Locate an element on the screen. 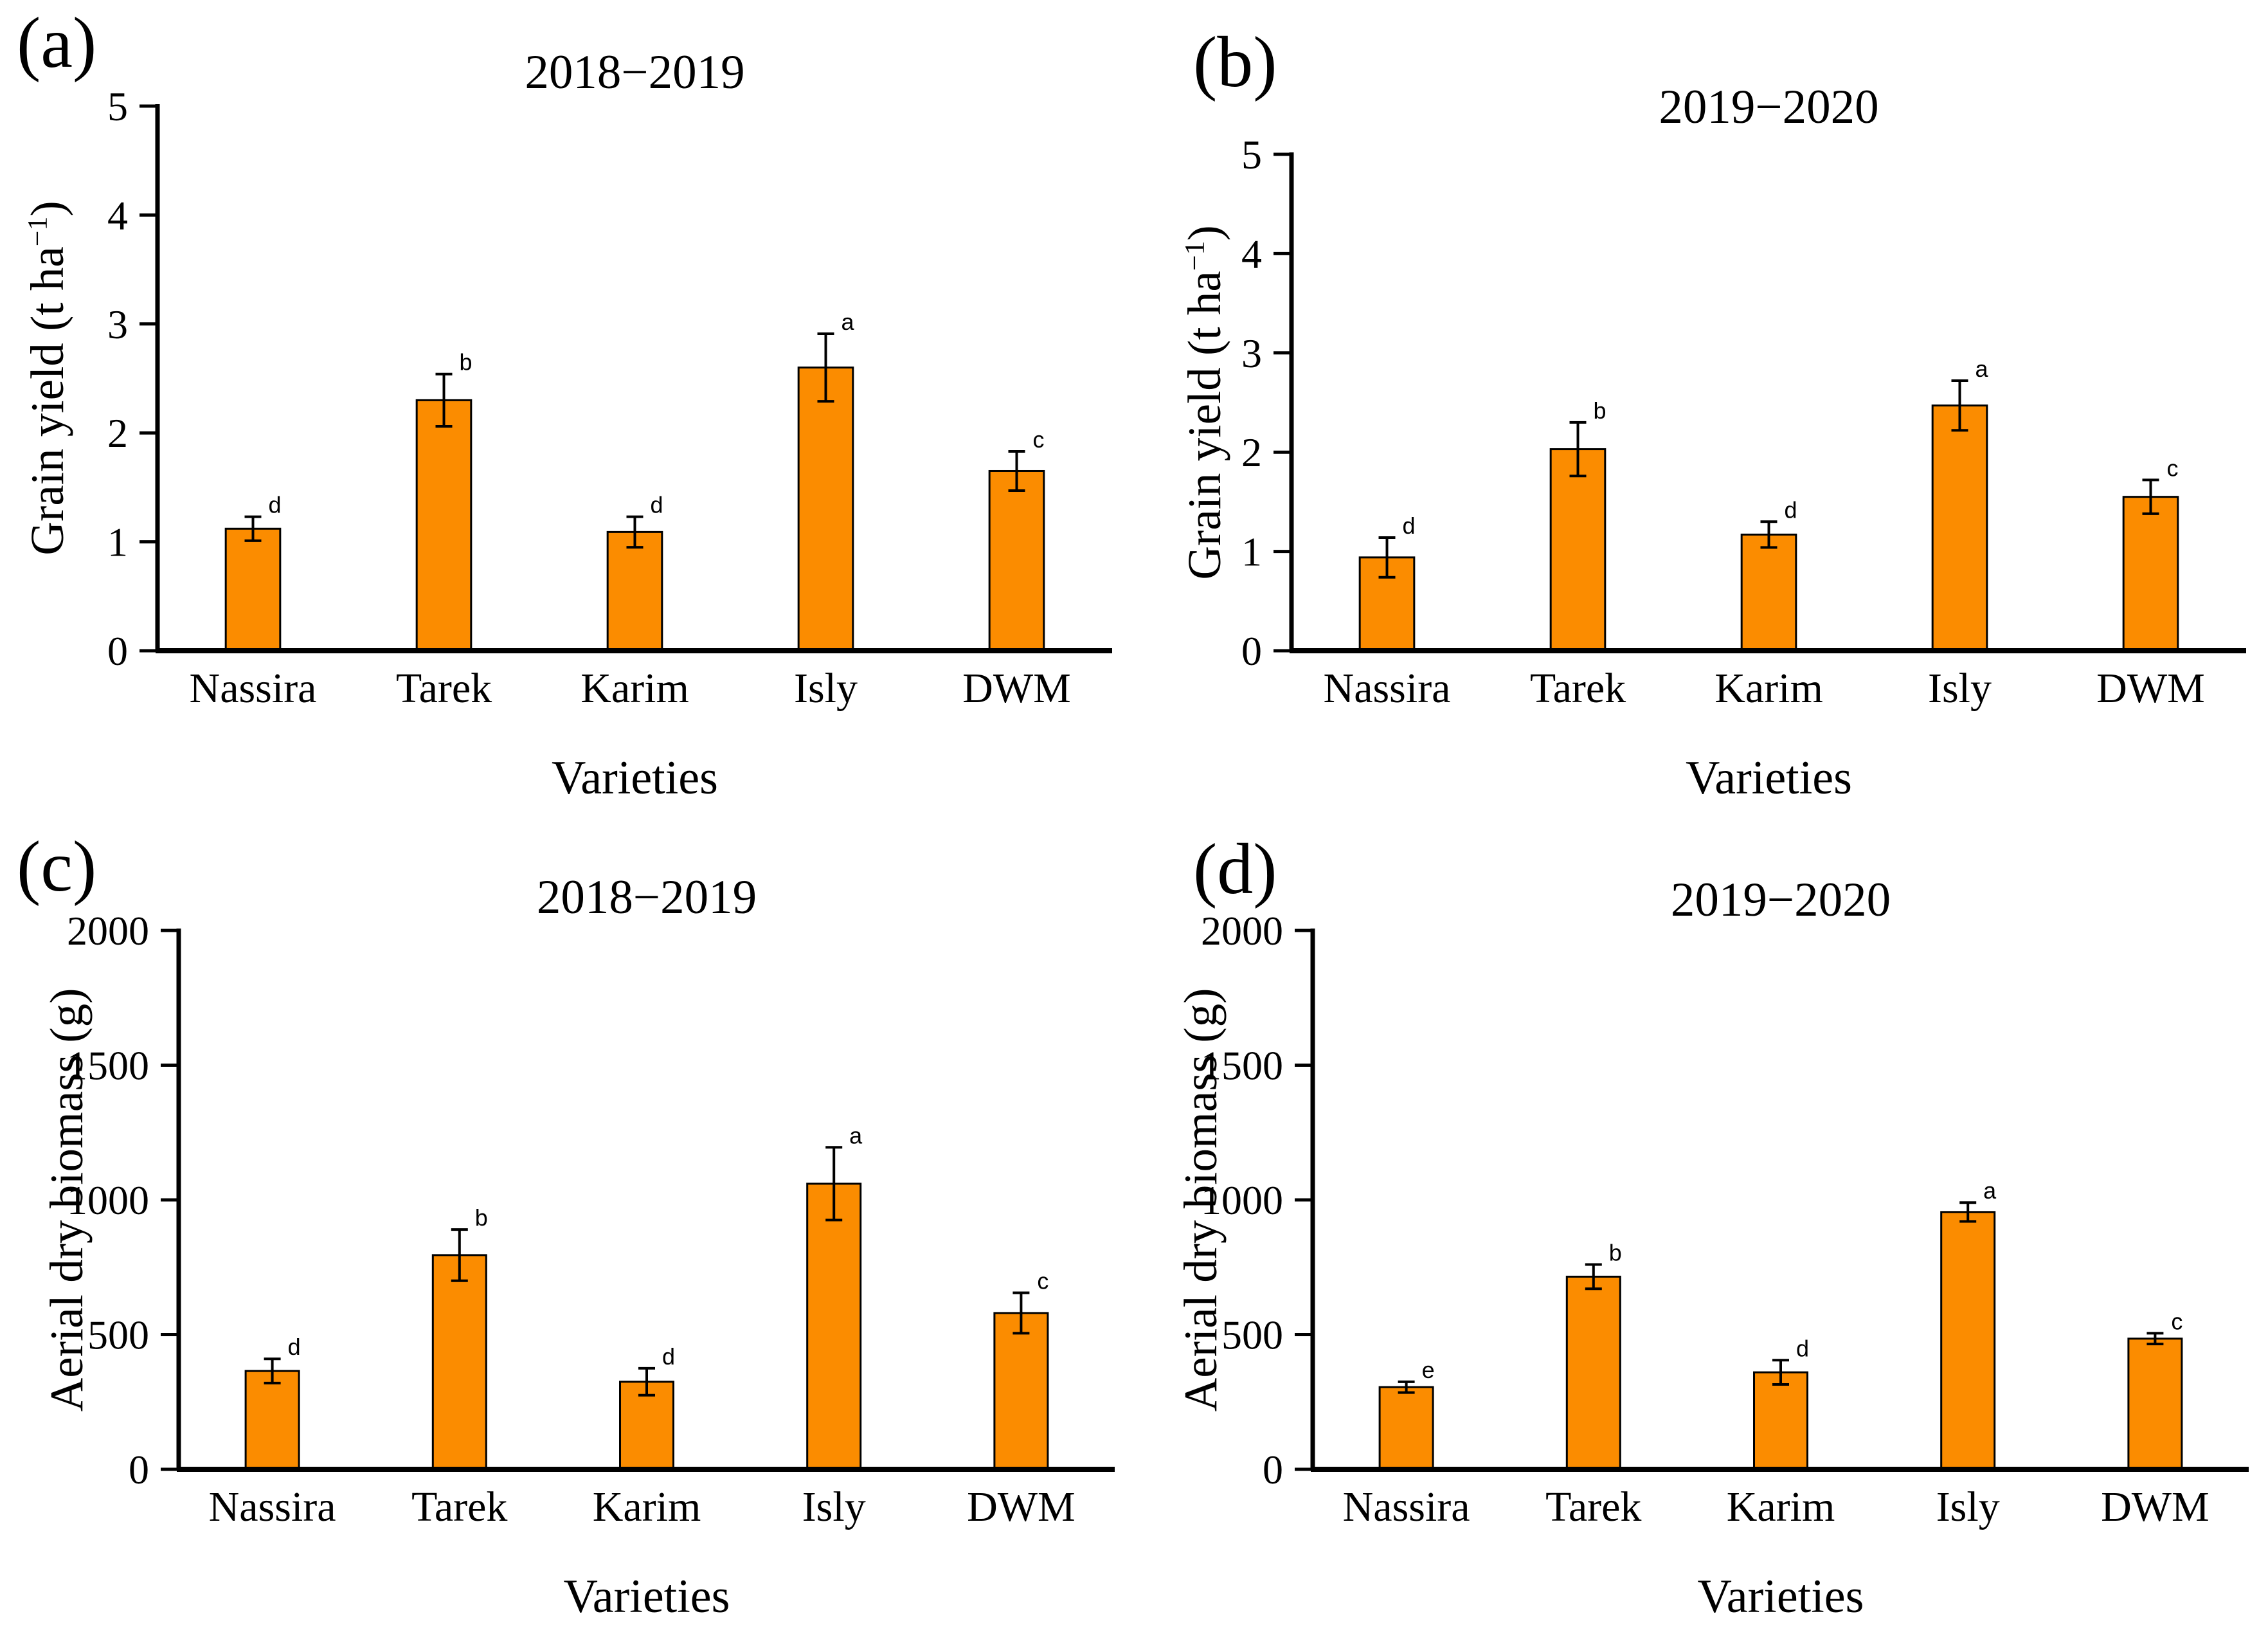  panel-a-tag: (a) is located at coordinates (57, 43).